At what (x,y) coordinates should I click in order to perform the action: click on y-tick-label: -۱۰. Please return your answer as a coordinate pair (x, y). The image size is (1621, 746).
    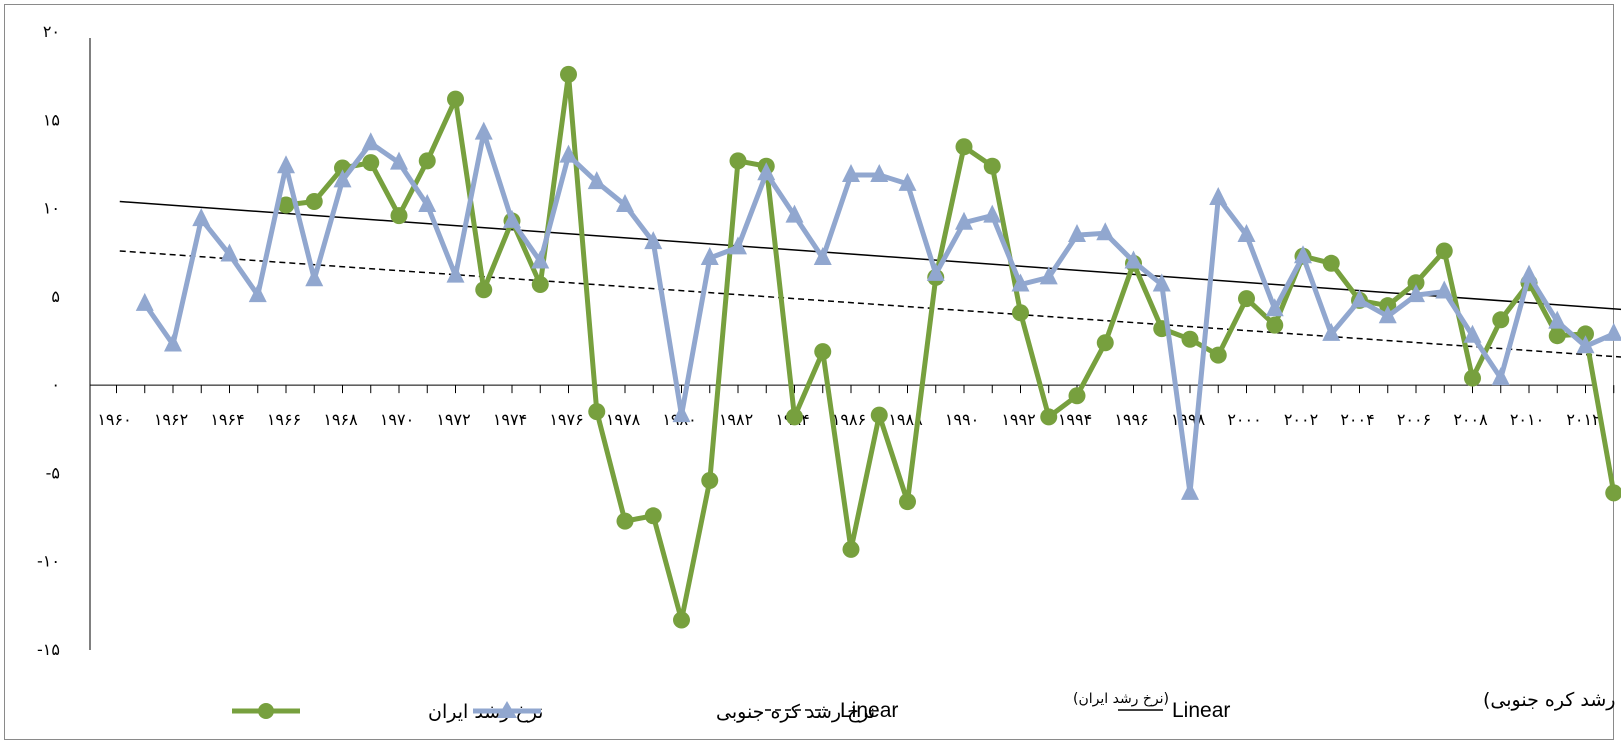
    Looking at the image, I should click on (48, 561).